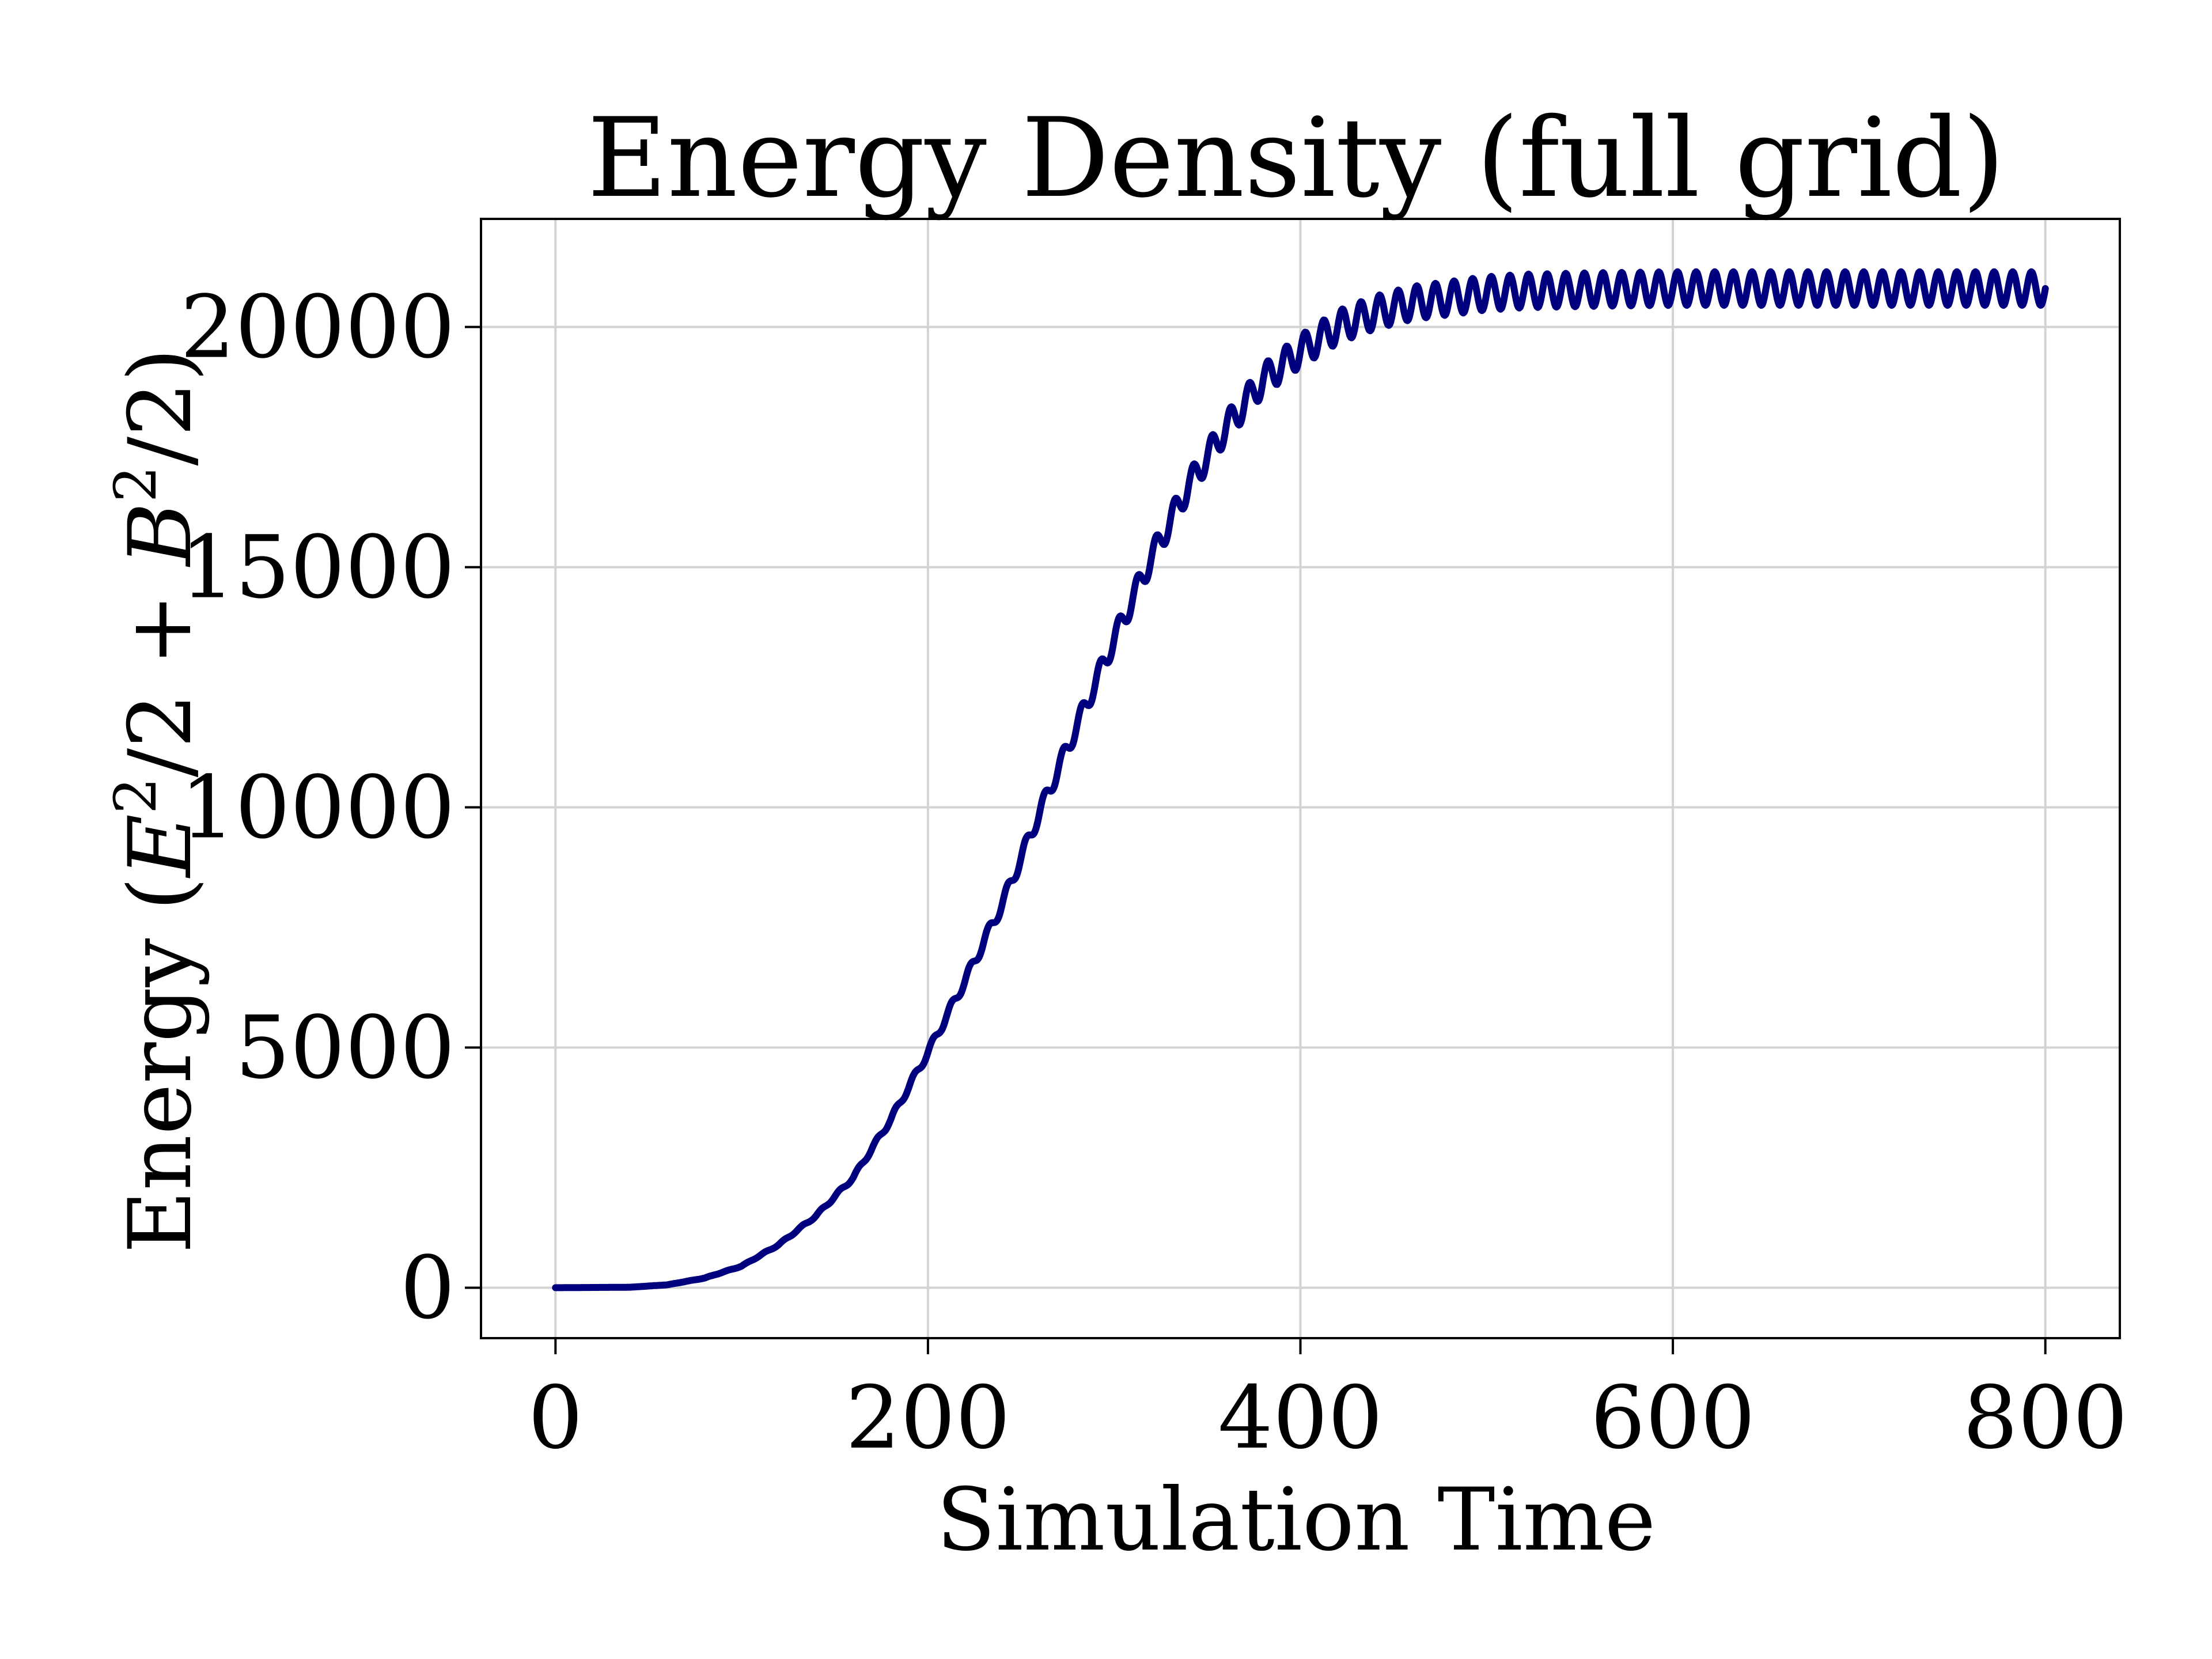 The height and width of the screenshot is (1659, 2212). I want to click on x-tick-label: 600, so click(1672, 1418).